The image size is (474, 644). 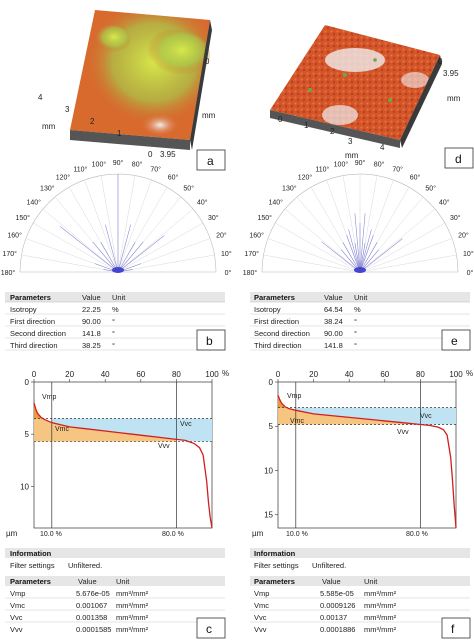 What do you see at coordinates (282, 333) in the screenshot?
I see `table-e-row2-name: Second direction` at bounding box center [282, 333].